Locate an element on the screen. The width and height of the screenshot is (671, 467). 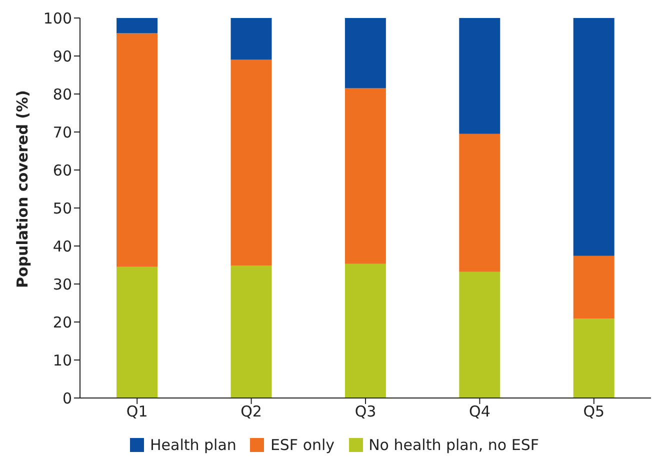
x-tick-label: Q2 is located at coordinates (251, 411).